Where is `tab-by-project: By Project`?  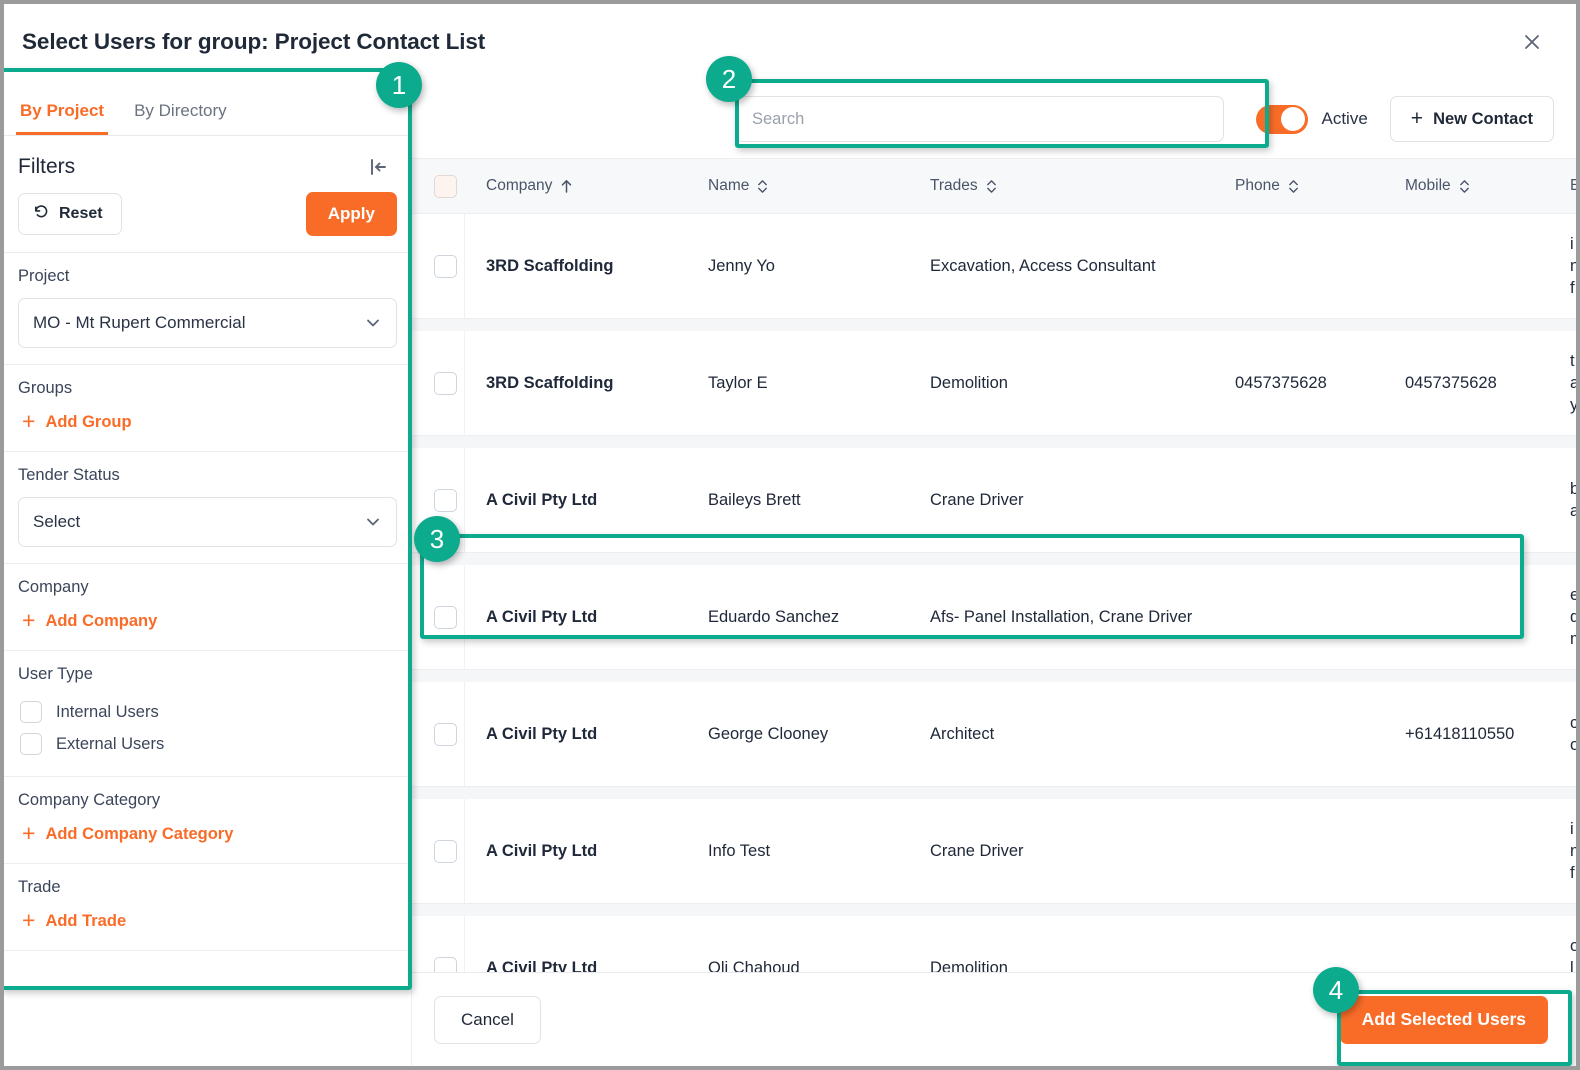 tab-by-project: By Project is located at coordinates (62, 118).